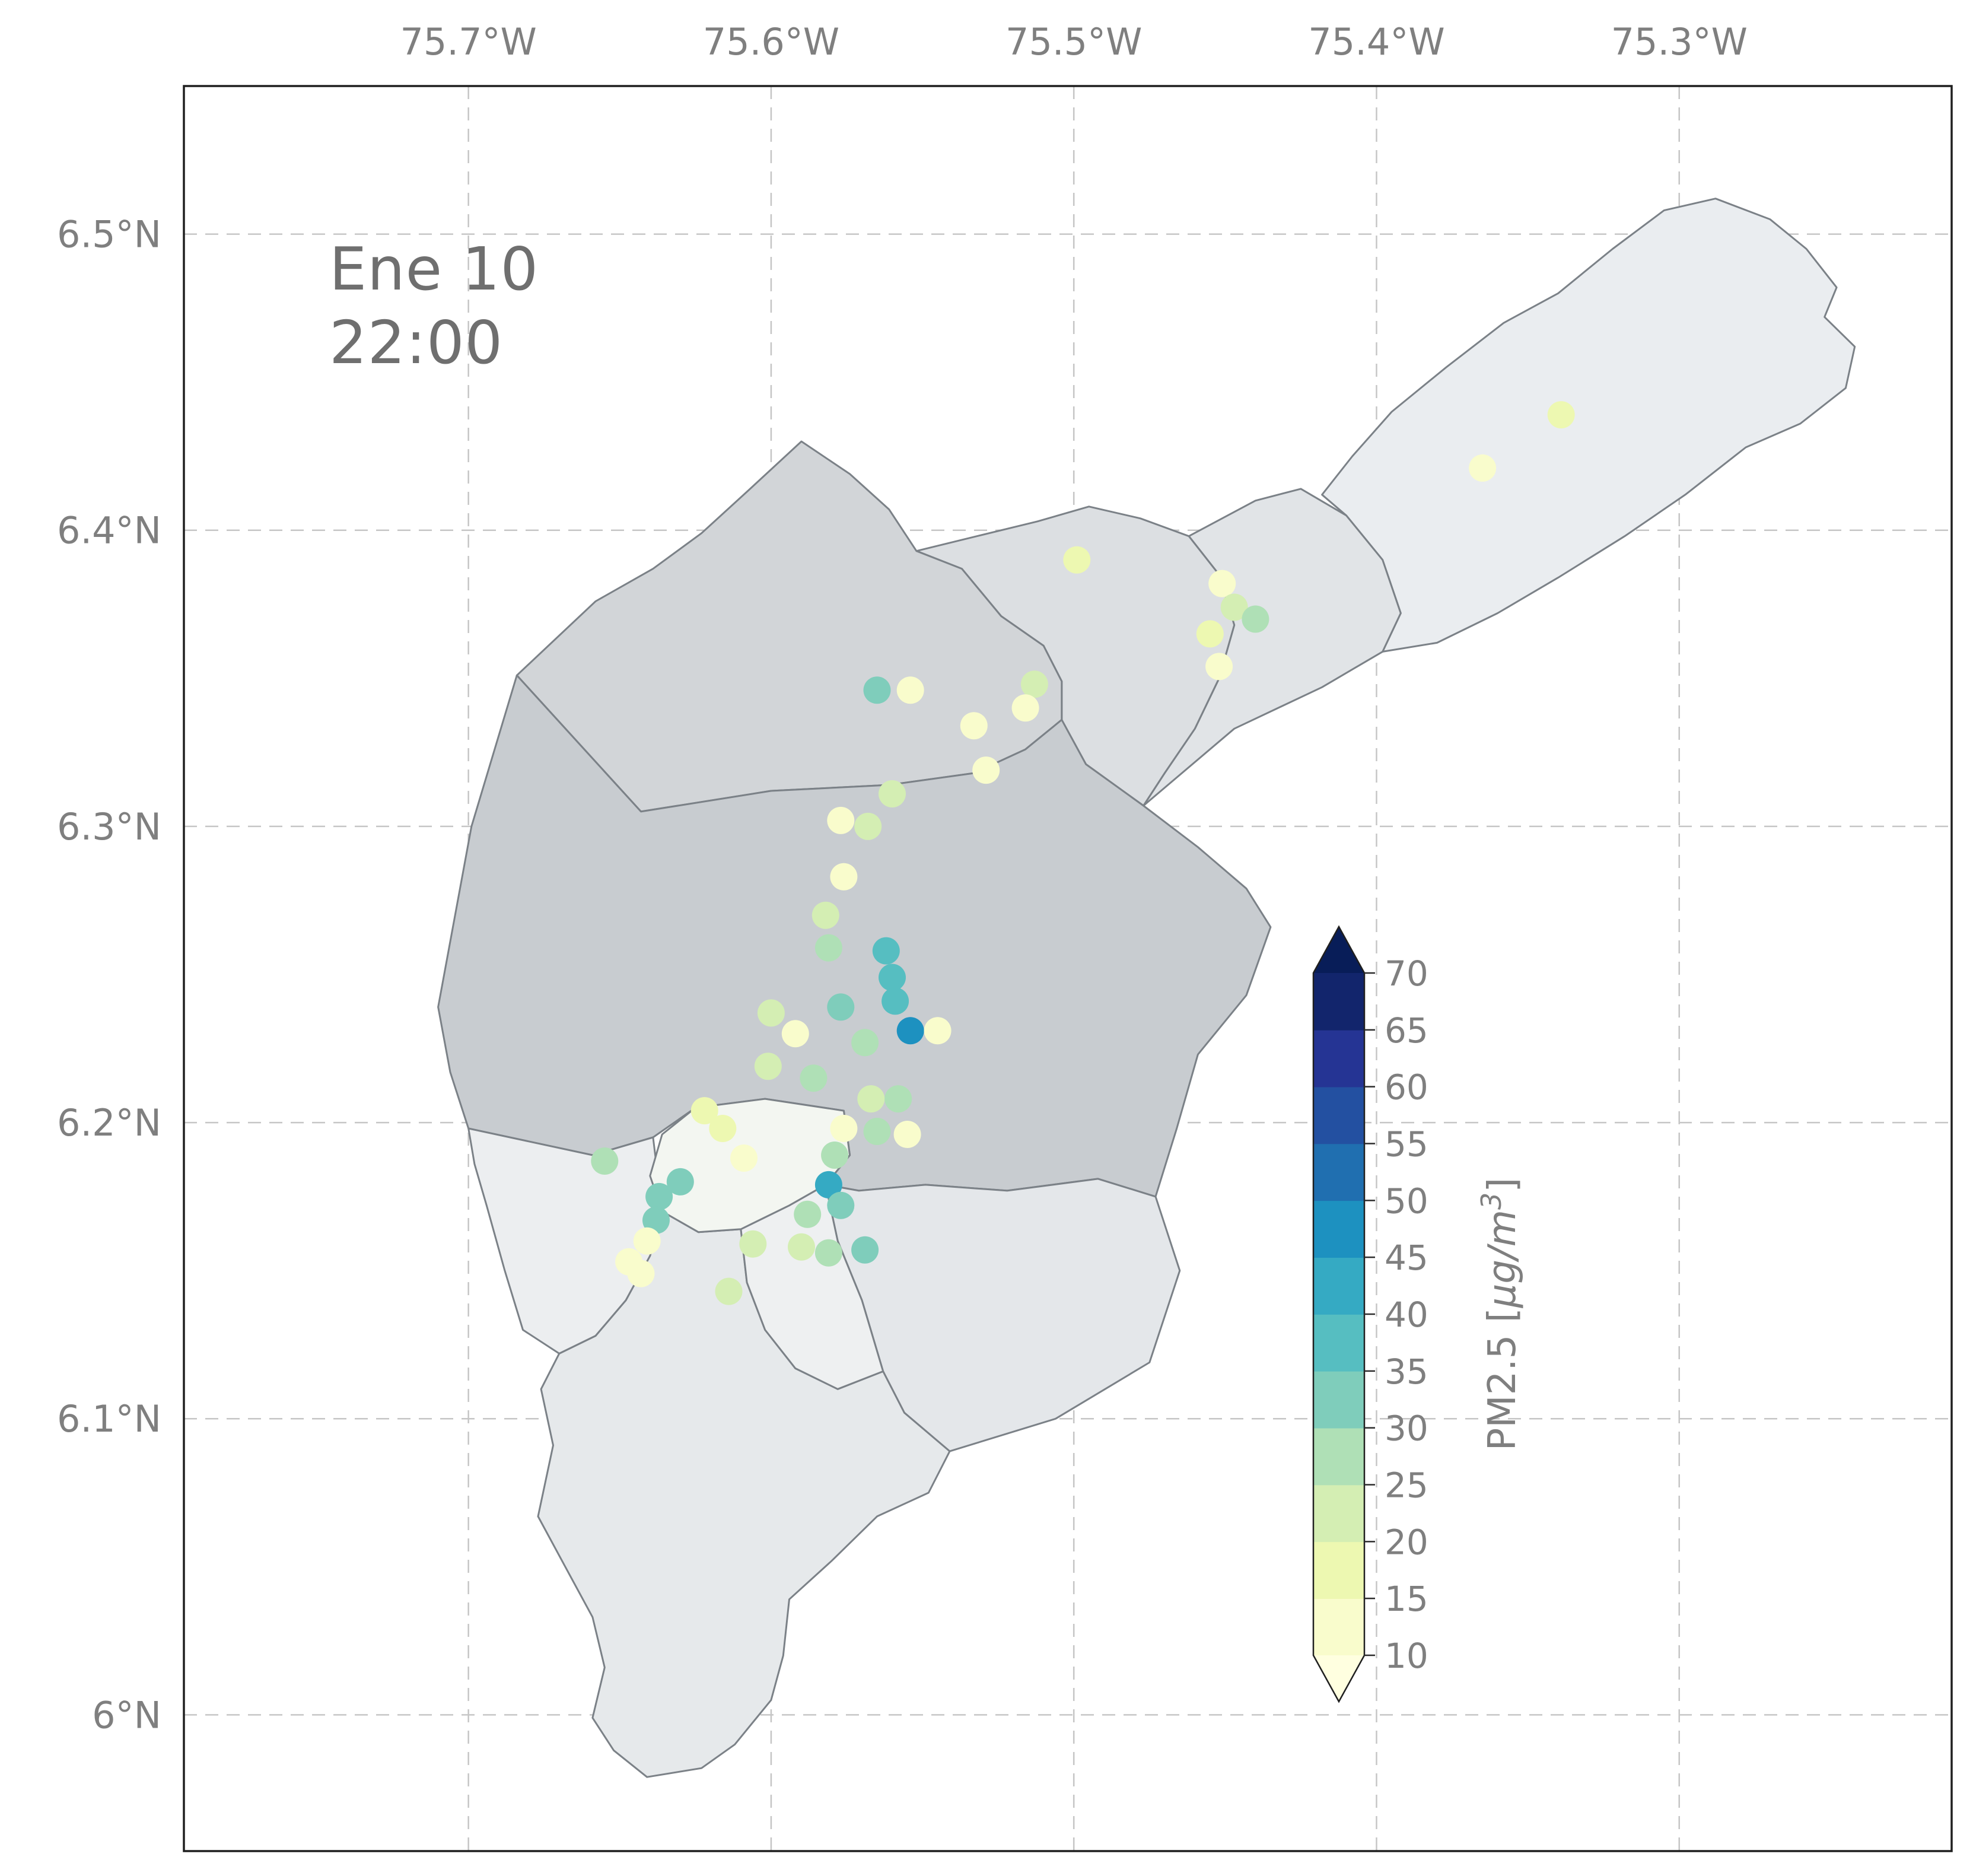 This screenshot has height=1876, width=1973. Describe the element at coordinates (1406, 1656) in the screenshot. I see `colorbar-tick-label: 10` at that location.